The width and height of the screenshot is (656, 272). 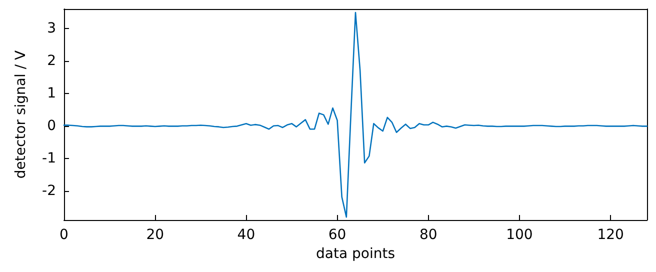 I want to click on x-tick-label: 80, so click(x=428, y=235).